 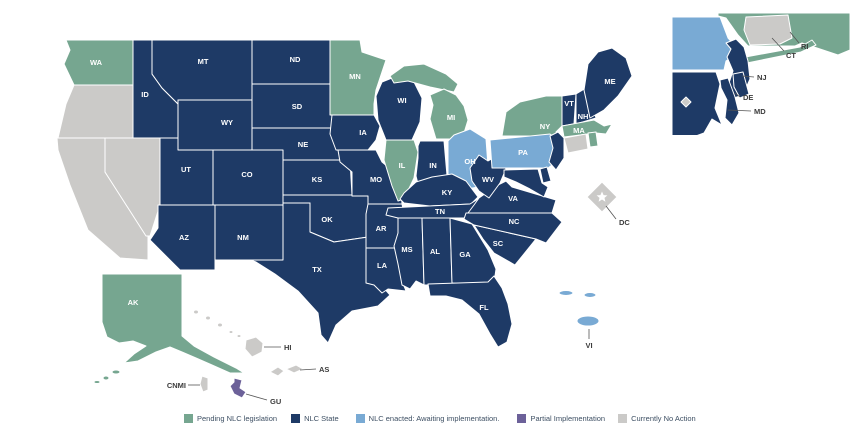 What do you see at coordinates (513, 198) in the screenshot?
I see `state-label-va: VA` at bounding box center [513, 198].